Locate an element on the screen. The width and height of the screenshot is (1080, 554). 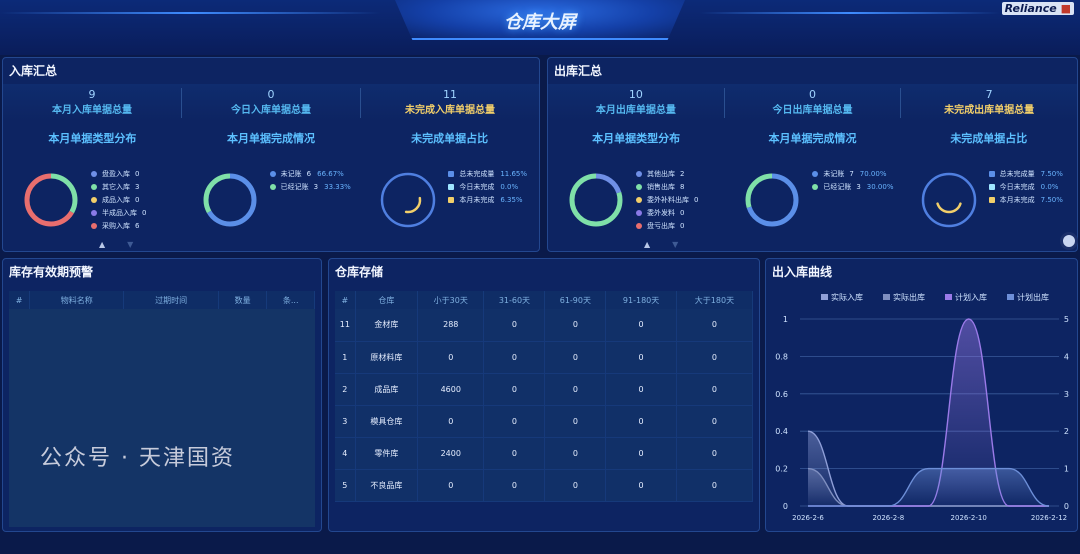
donut-slice is located at coordinates (51, 200).